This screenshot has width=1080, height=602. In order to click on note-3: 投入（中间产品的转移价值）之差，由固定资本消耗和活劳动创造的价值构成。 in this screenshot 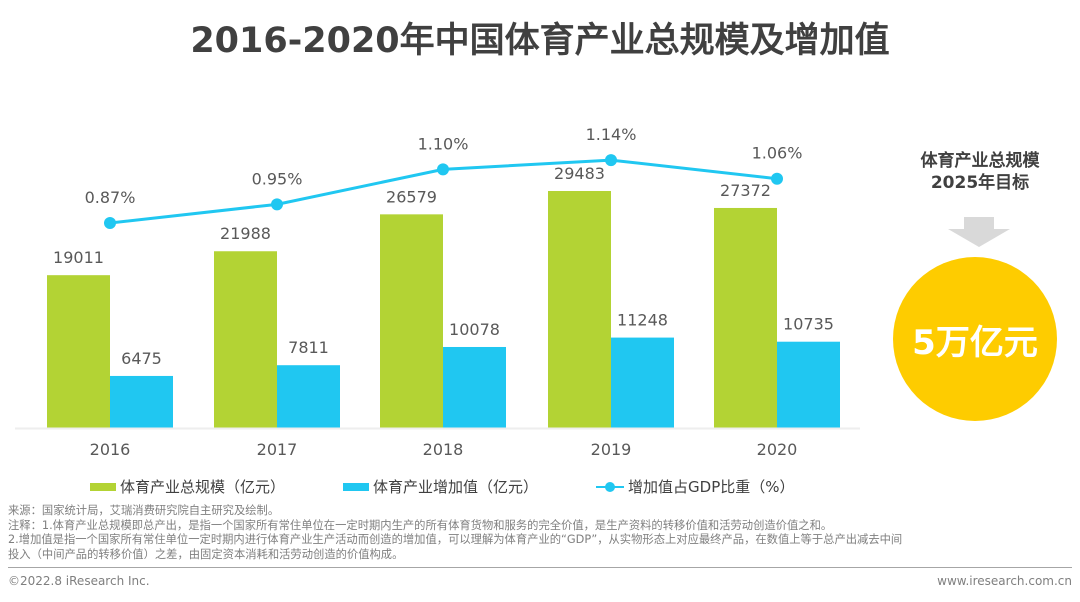, I will do `click(206, 554)`.